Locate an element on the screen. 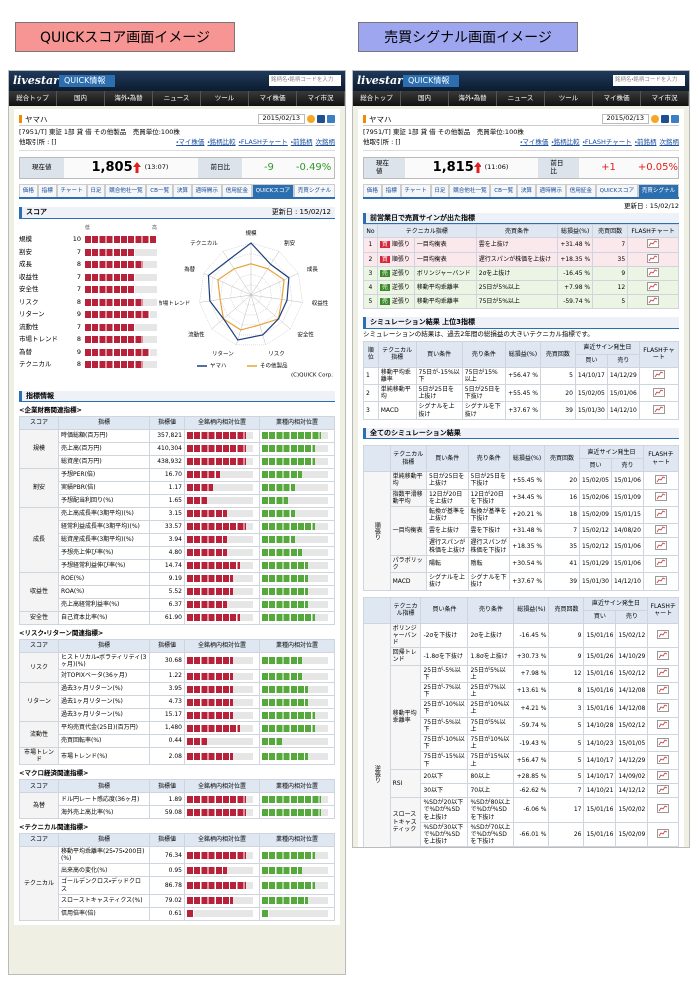 The width and height of the screenshot is (700, 1000). stock-tools: 2015/02/13 is located at coordinates (296, 119).